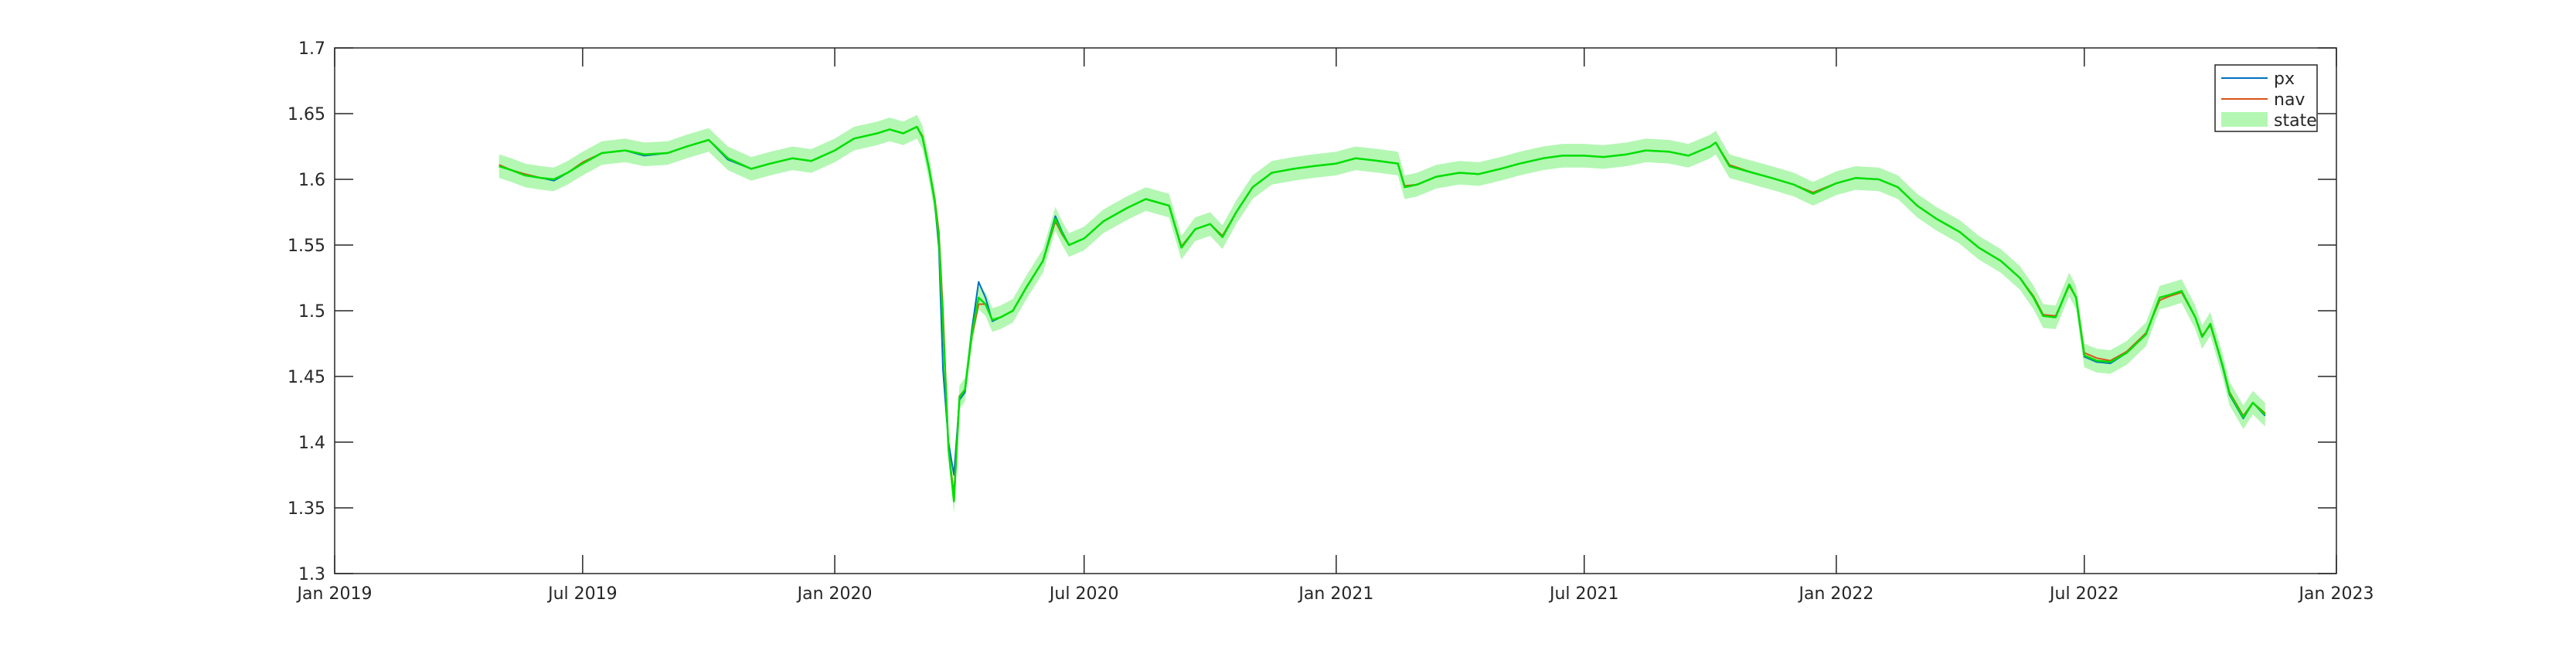 The width and height of the screenshot is (2576, 647). I want to click on x-tick-label: Jan 2021, so click(1335, 594).